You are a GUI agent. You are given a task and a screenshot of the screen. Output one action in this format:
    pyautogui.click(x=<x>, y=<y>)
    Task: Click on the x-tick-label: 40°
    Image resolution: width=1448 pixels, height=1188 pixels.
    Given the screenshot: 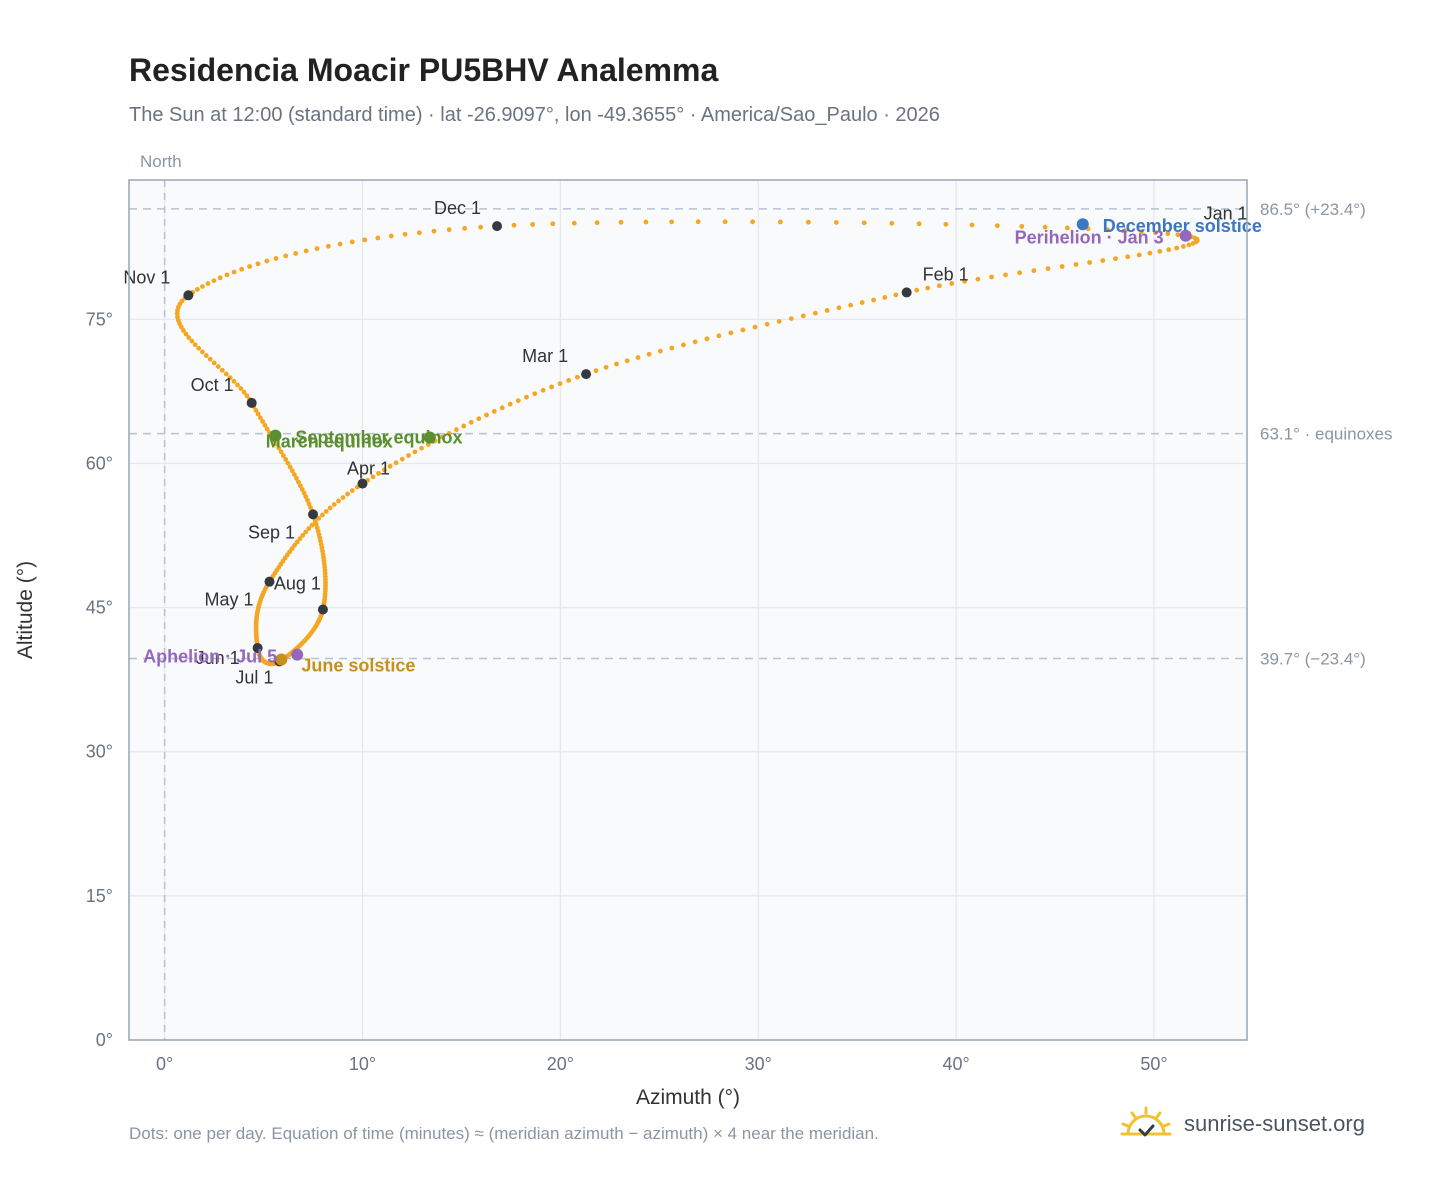 What is the action you would take?
    pyautogui.click(x=956, y=1064)
    